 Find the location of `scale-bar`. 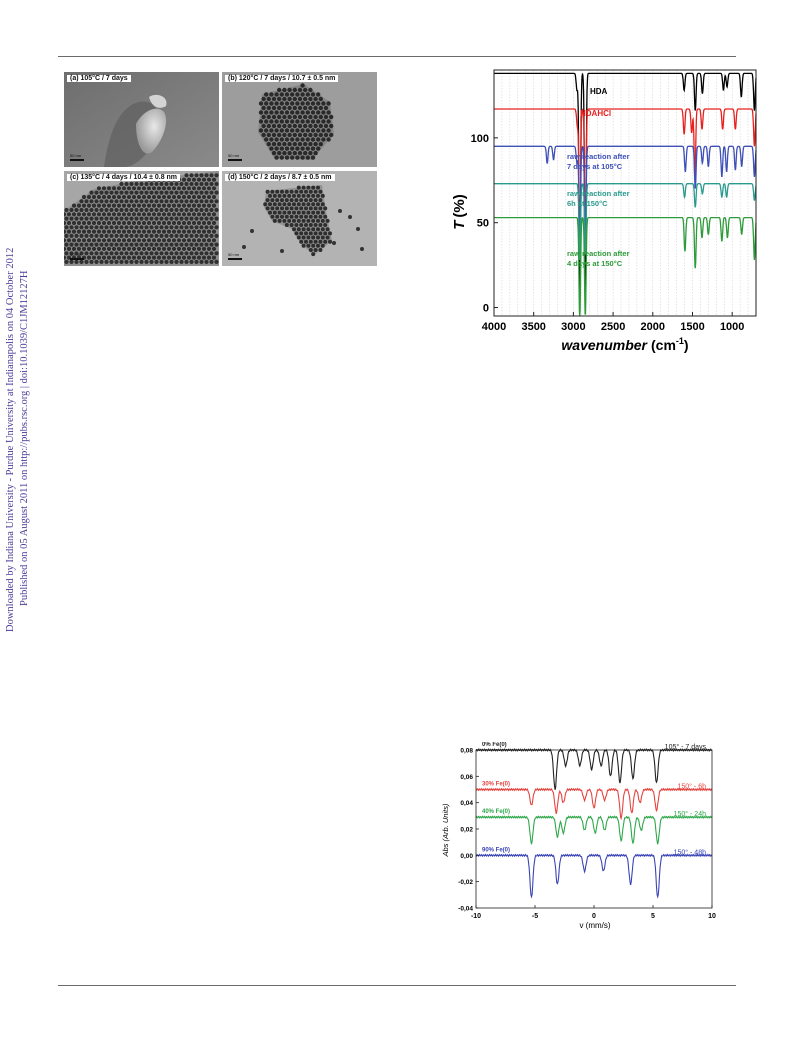

scale-bar is located at coordinates (235, 160).